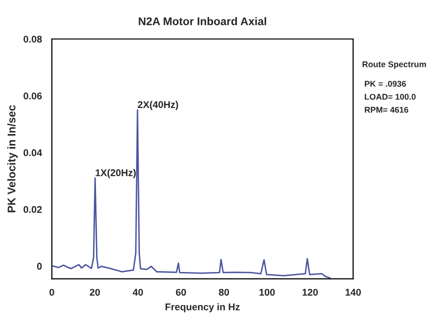  What do you see at coordinates (224, 292) in the screenshot?
I see `x-tick-label: 80` at bounding box center [224, 292].